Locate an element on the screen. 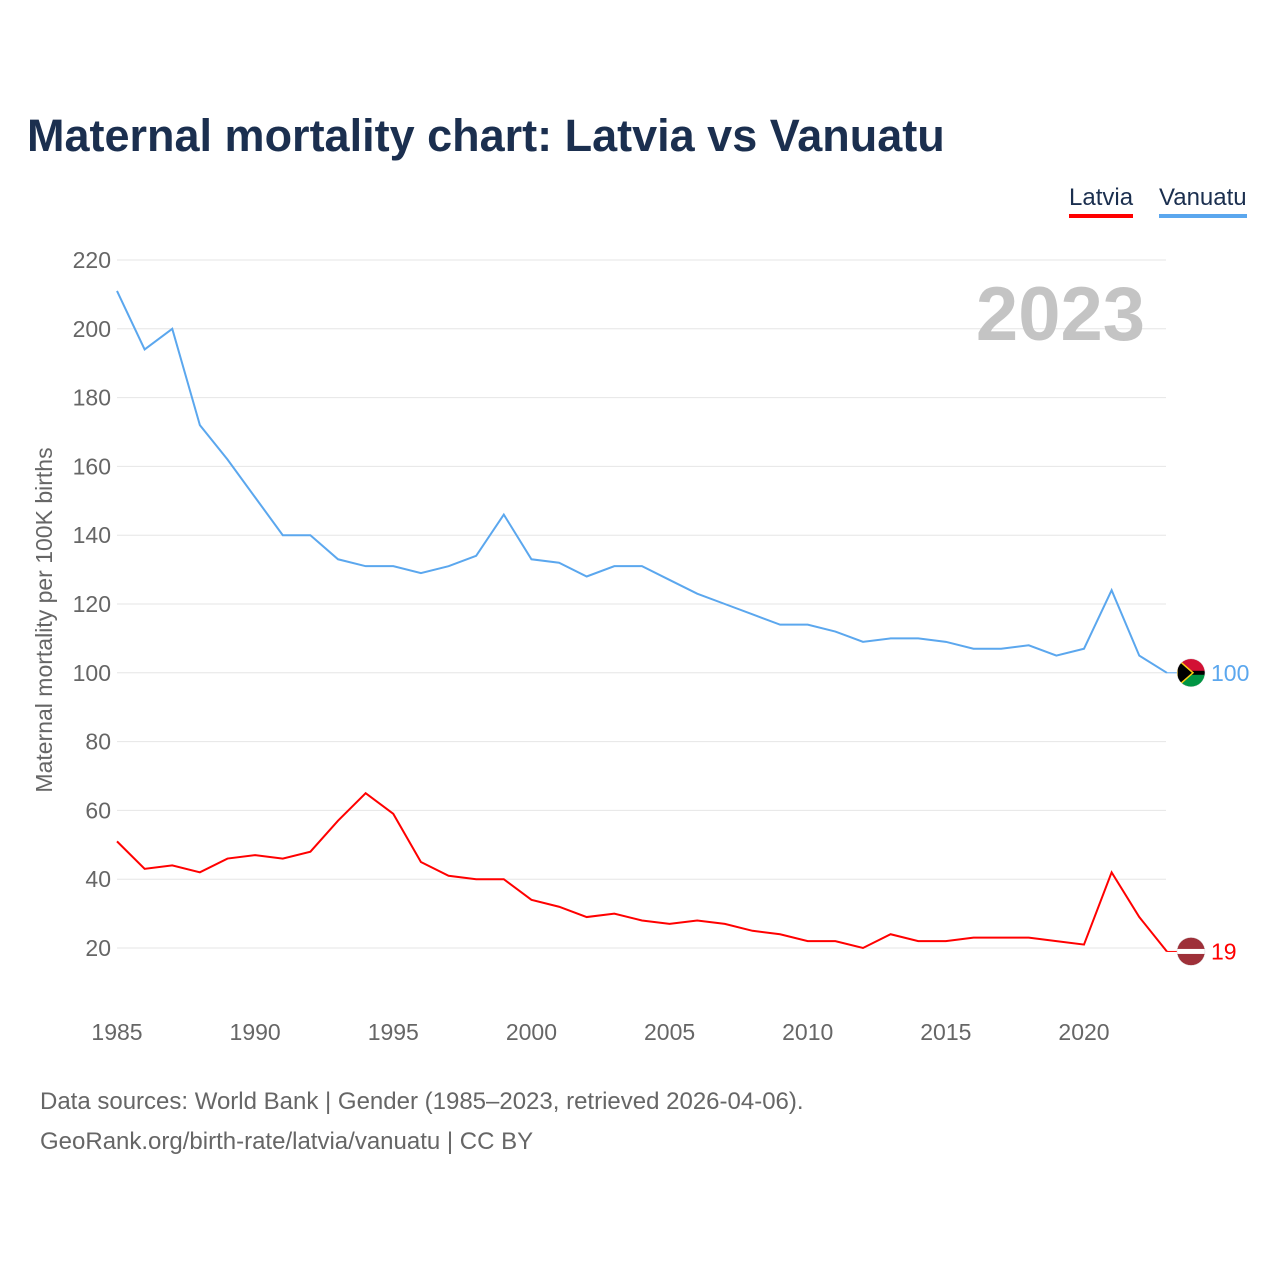  x-tick-label: 1985 is located at coordinates (116, 1032).